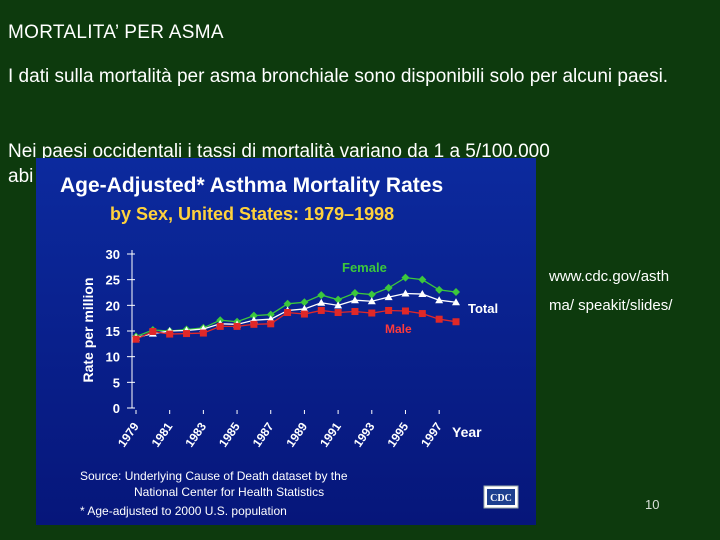  Describe the element at coordinates (113, 357) in the screenshot. I see `y-tick-label: 10` at that location.